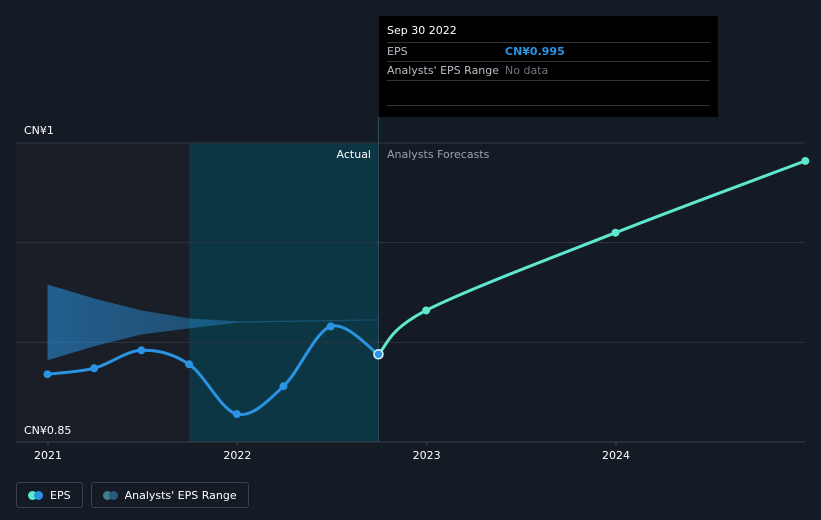 The image size is (821, 520). I want to click on x-axis-ticks: 2021 2022 2023 2024, so click(332, 452).